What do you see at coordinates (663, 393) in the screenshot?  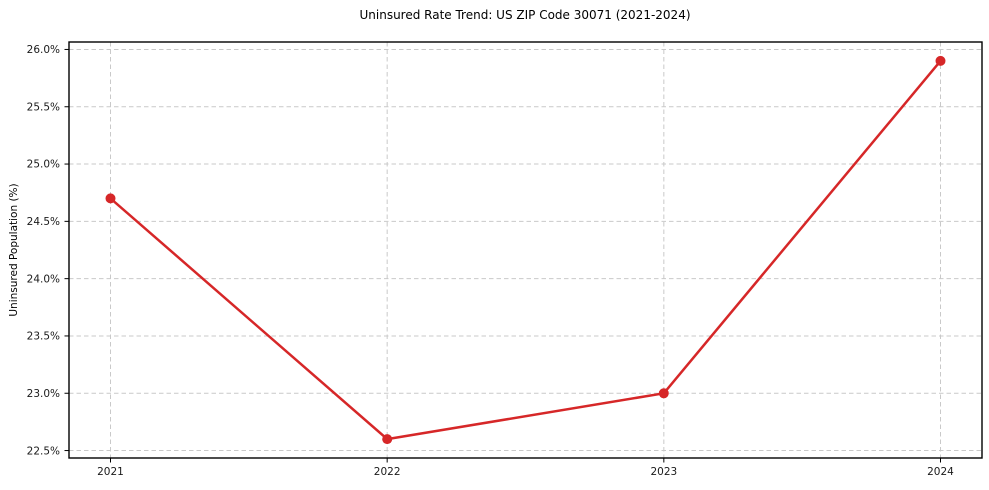 I see `data-point-2023` at bounding box center [663, 393].